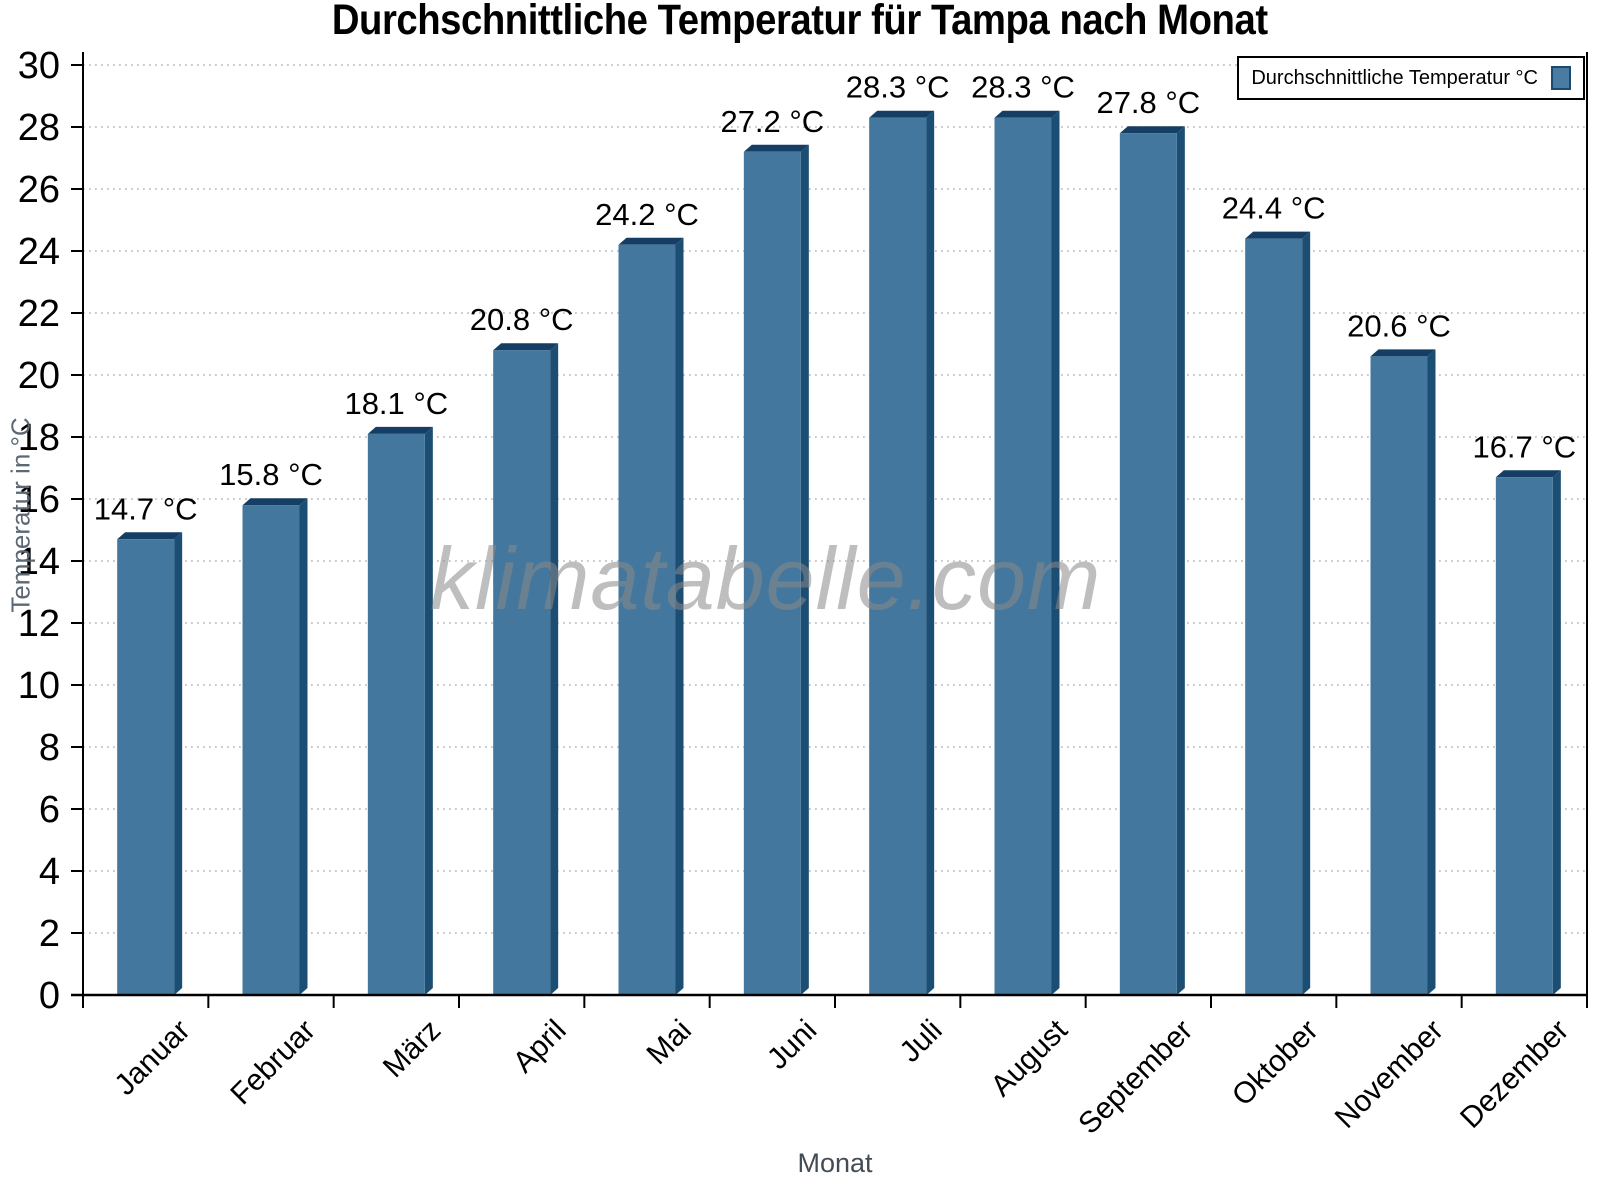 This screenshot has width=1600, height=1200. What do you see at coordinates (396, 403) in the screenshot?
I see `bar-value-label-3: 18.1 °C` at bounding box center [396, 403].